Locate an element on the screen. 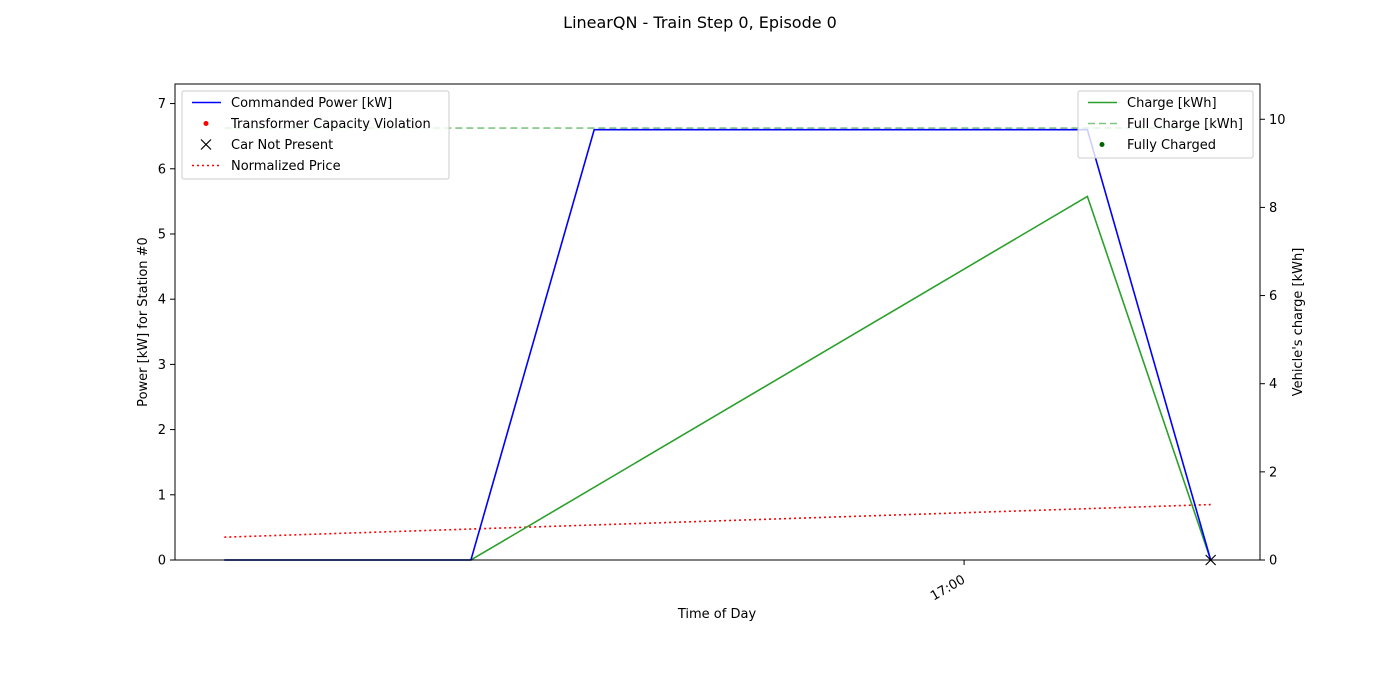 The image size is (1400, 700). y-right-tick-label: 6 is located at coordinates (1273, 296).